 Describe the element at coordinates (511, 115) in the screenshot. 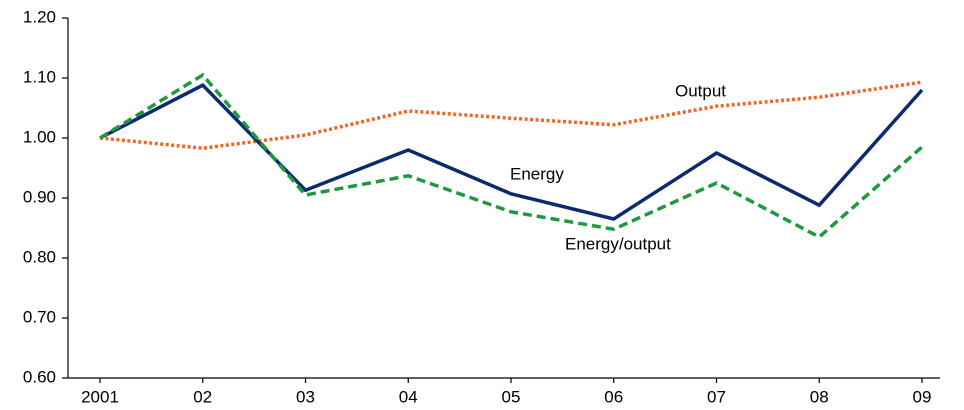

I see `series-line` at that location.